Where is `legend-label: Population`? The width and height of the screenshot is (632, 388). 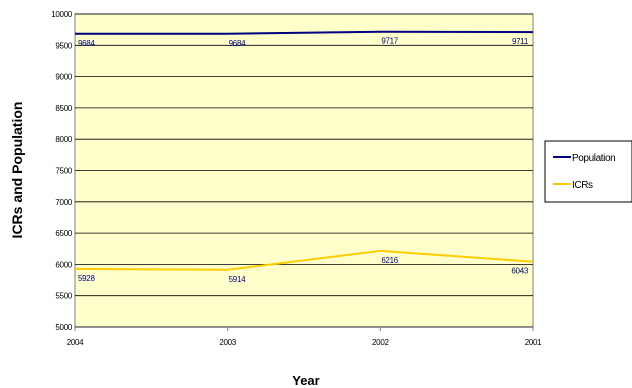
legend-label: Population is located at coordinates (593, 158).